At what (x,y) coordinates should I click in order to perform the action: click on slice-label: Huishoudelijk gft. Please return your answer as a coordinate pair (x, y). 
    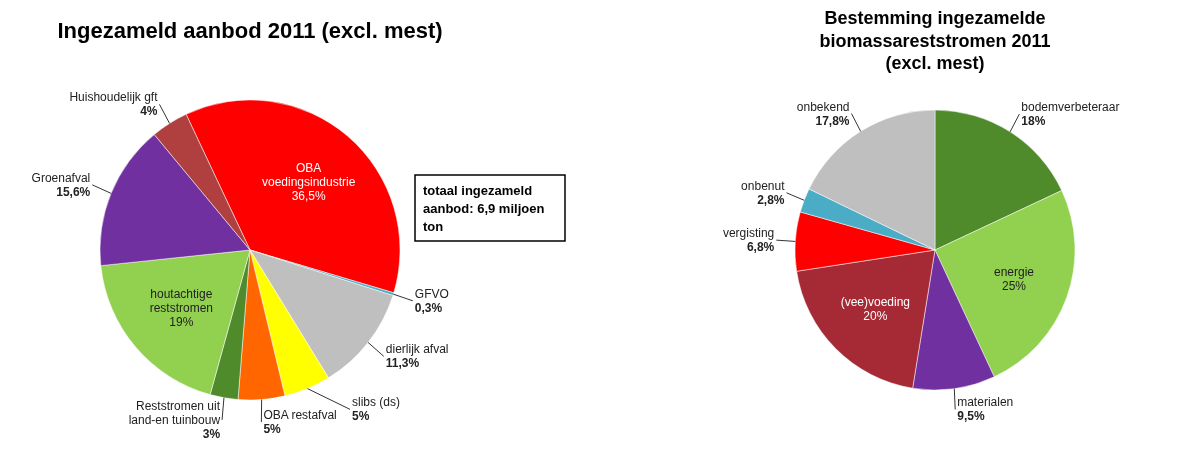
    Looking at the image, I should click on (114, 97).